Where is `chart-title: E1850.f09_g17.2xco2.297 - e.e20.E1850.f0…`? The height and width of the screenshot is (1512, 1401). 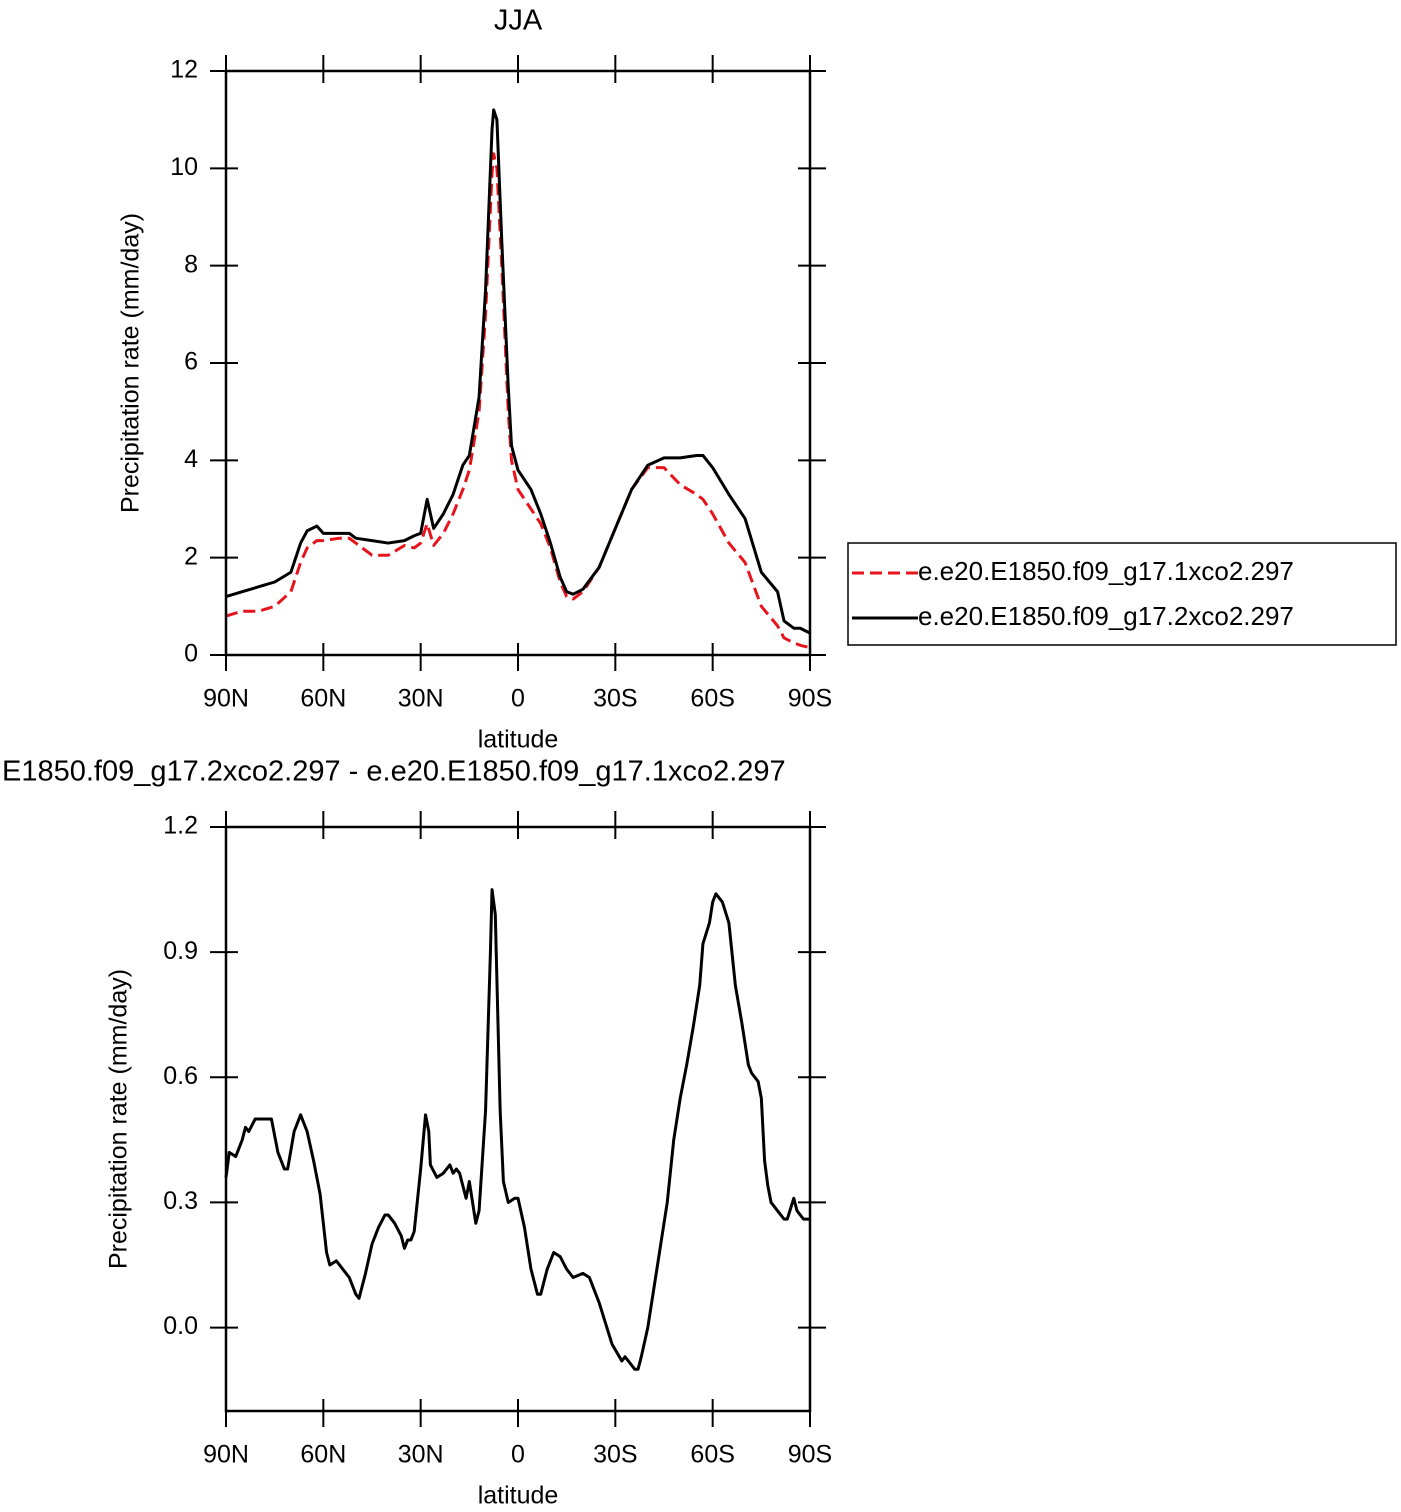 chart-title: E1850.f09_g17.2xco2.297 - e.e20.E1850.f0… is located at coordinates (394, 772).